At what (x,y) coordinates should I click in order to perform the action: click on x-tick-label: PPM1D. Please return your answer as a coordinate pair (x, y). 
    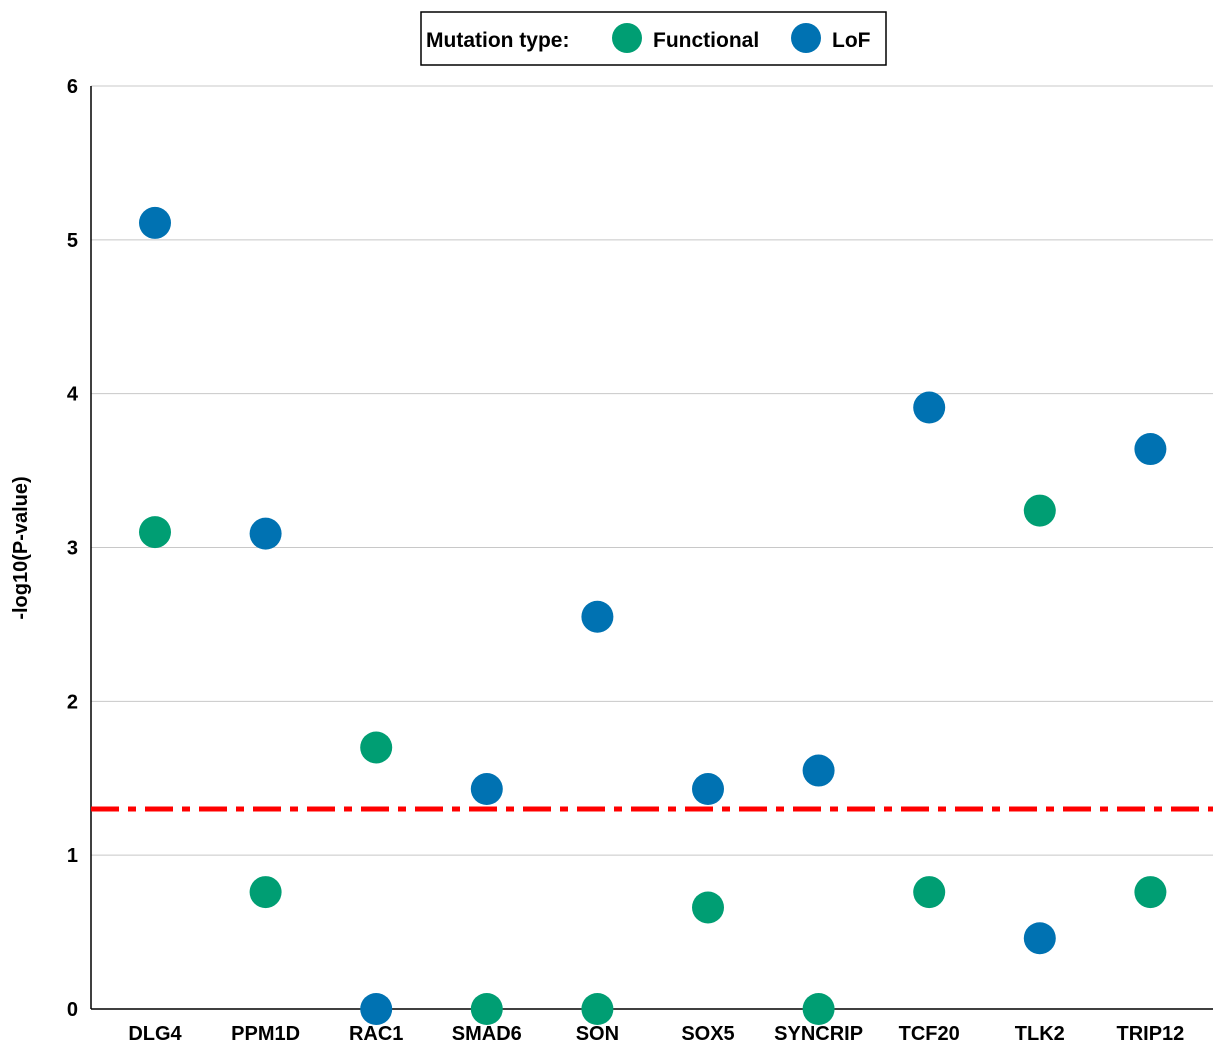
    Looking at the image, I should click on (265, 1034).